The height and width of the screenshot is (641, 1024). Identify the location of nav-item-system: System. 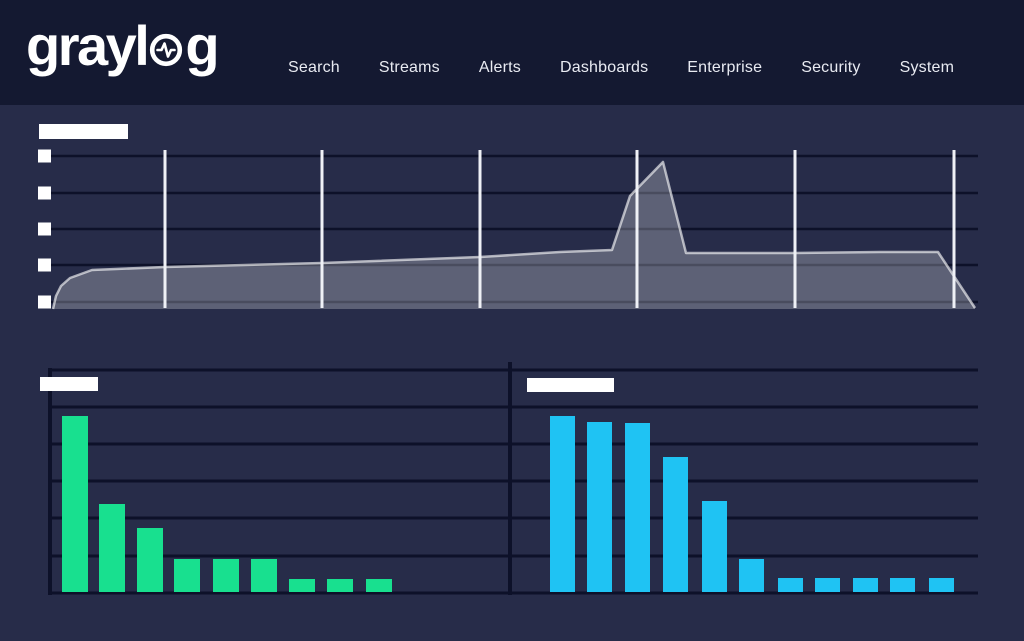
(927, 67).